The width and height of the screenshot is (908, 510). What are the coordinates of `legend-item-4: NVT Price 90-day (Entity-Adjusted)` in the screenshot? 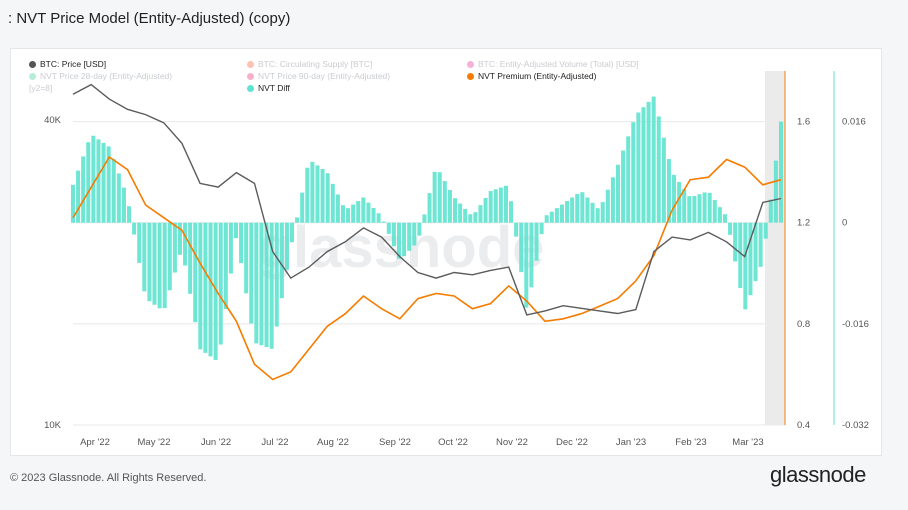 It's located at (318, 76).